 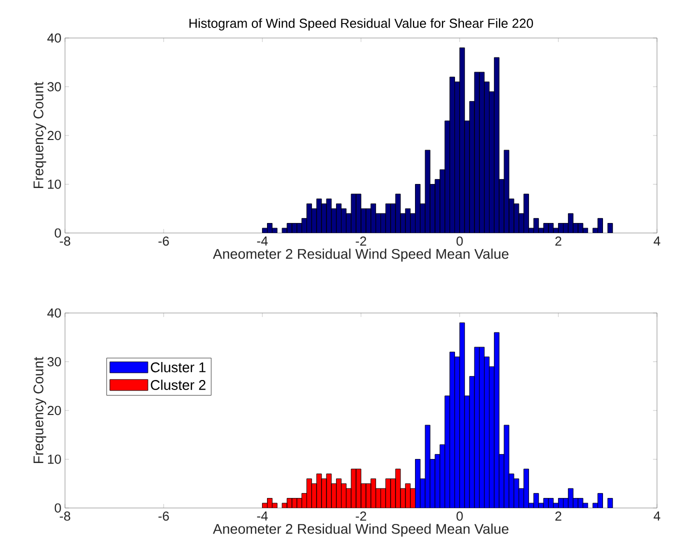 What do you see at coordinates (178, 385) in the screenshot?
I see `legend-label: Cluster 2` at bounding box center [178, 385].